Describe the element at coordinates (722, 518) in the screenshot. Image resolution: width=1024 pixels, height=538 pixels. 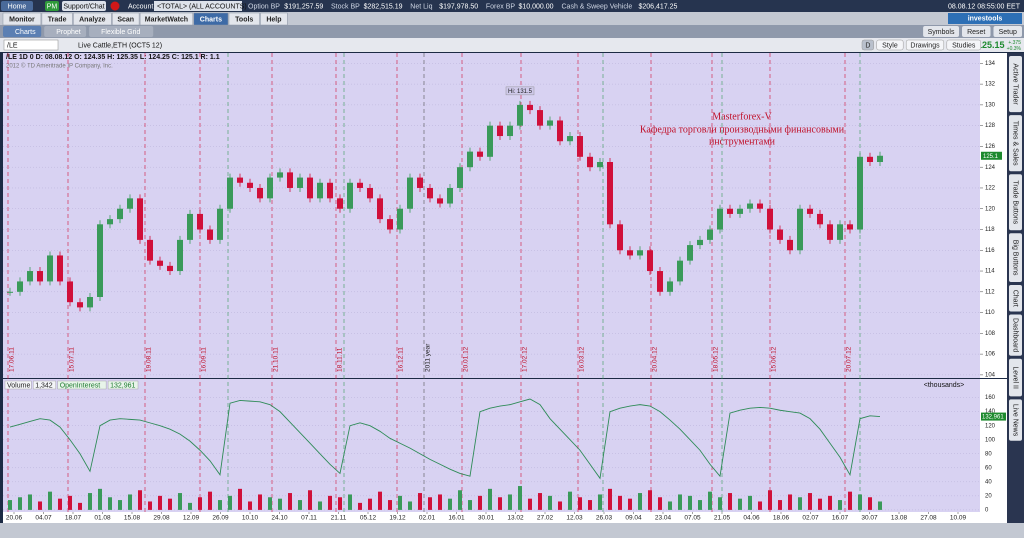
I see `x-tick-label: 21.05` at that location.